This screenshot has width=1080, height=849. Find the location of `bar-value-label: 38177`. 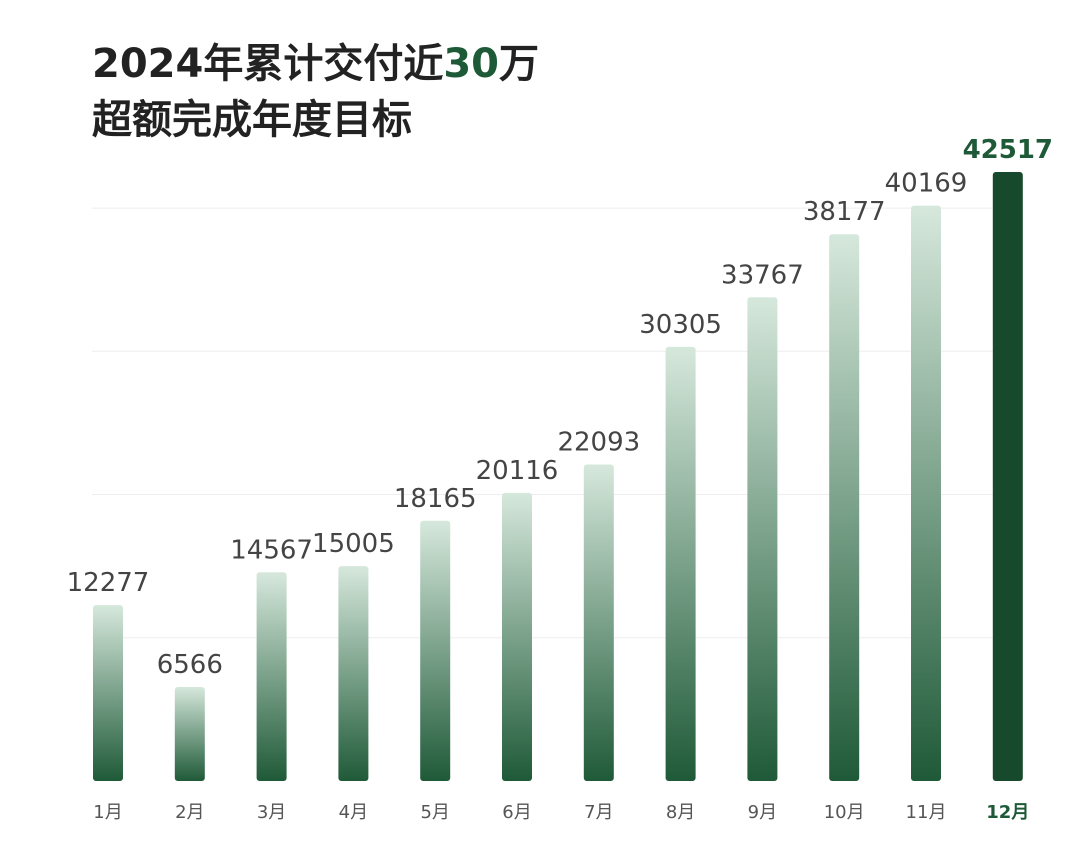

bar-value-label: 38177 is located at coordinates (844, 212).